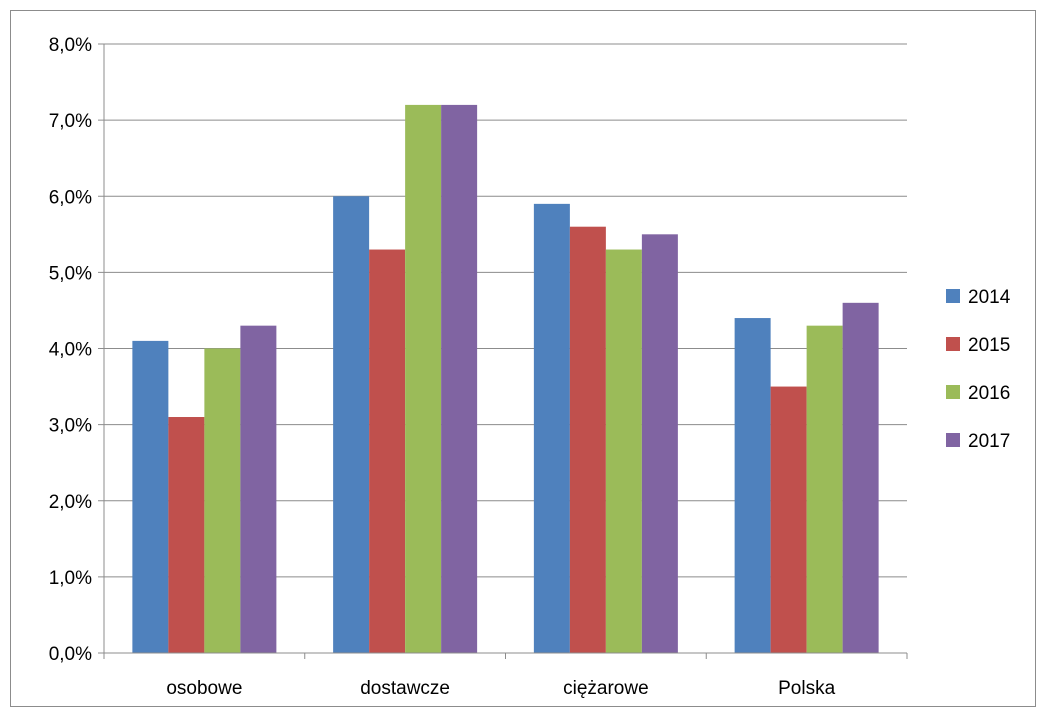  I want to click on y-tick-label: 5,0%, so click(70, 273).